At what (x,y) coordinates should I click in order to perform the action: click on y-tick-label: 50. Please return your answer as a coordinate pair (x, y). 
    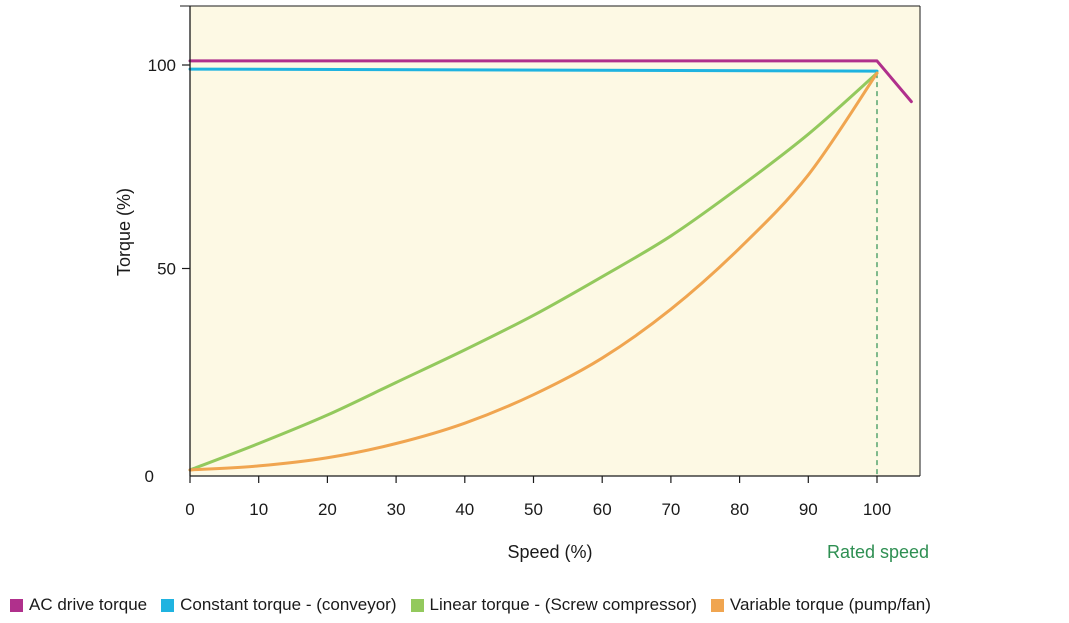
    Looking at the image, I should click on (166, 269).